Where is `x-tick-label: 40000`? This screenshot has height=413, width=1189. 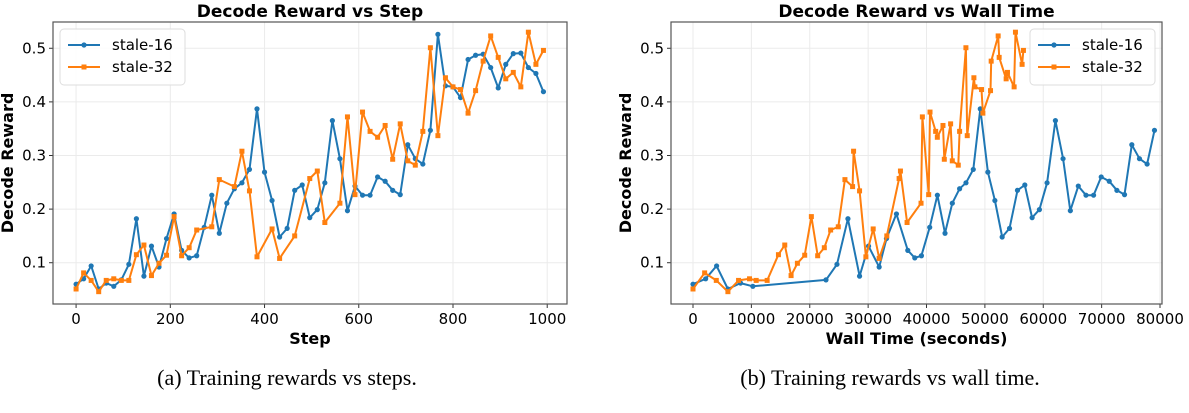 x-tick-label: 40000 is located at coordinates (927, 319).